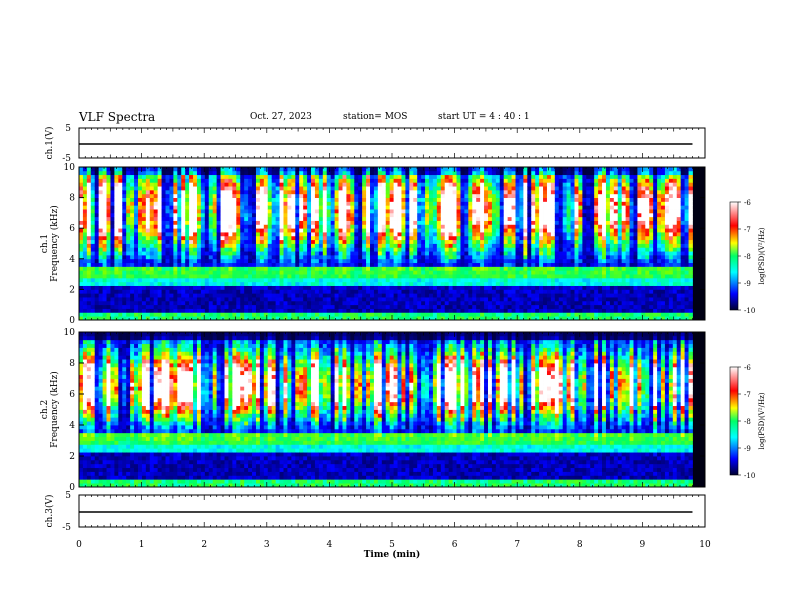 This screenshot has height=612, width=792. What do you see at coordinates (392, 545) in the screenshot?
I see `x-tick-label: 5` at bounding box center [392, 545].